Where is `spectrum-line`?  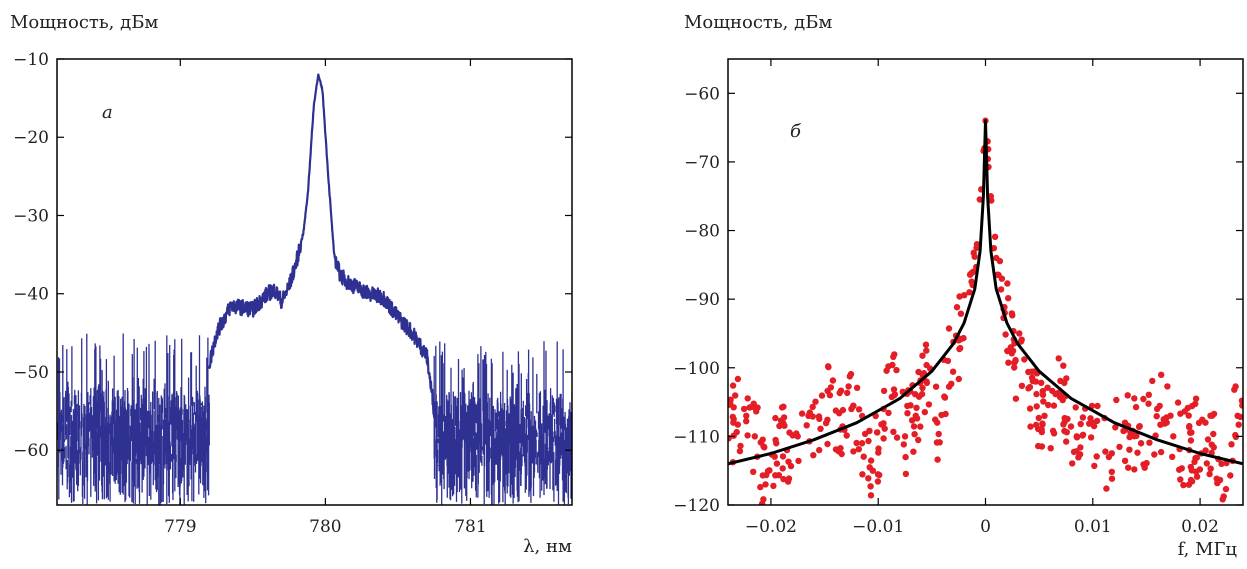
spectrum-line is located at coordinates (322, 245).